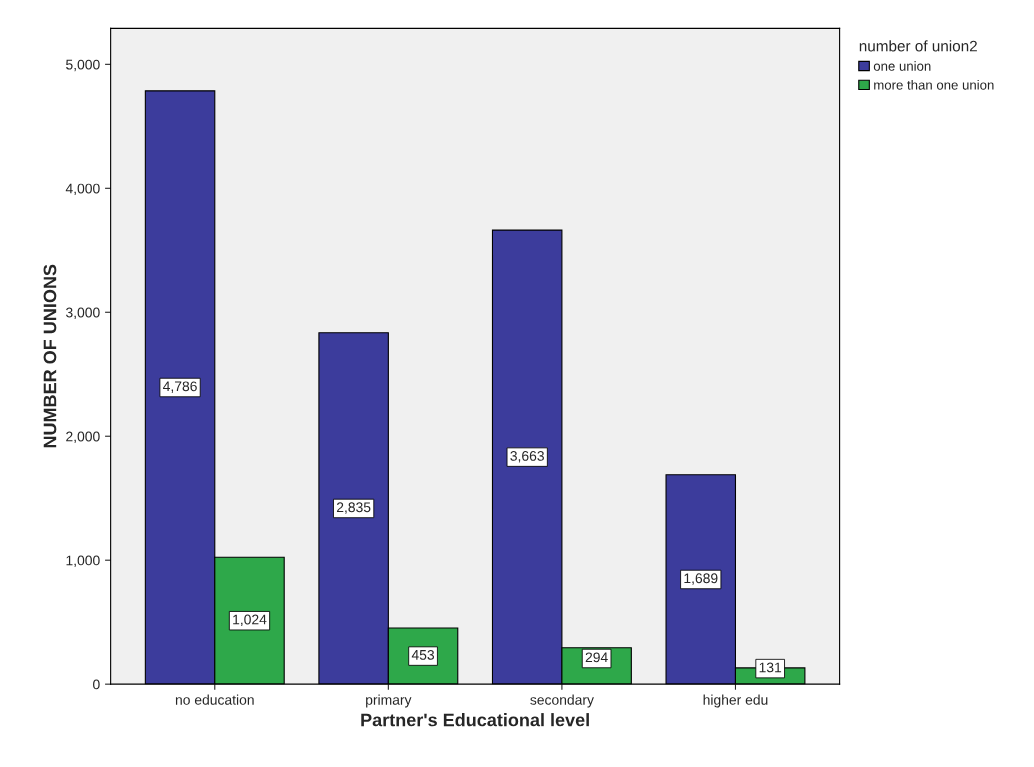 This screenshot has height=767, width=1034. Describe the element at coordinates (735, 701) in the screenshot. I see `x-tick-label: higher edu` at that location.